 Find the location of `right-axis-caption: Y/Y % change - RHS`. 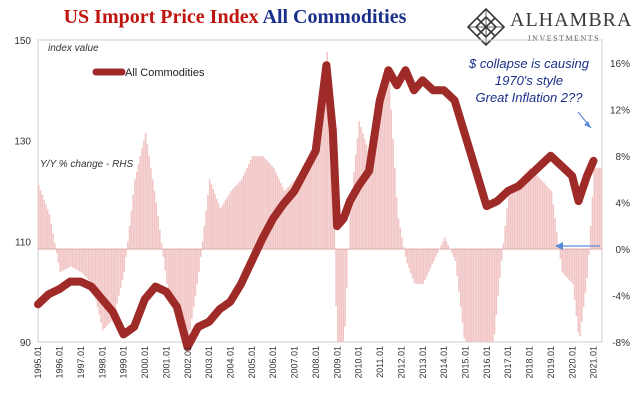

right-axis-caption: Y/Y % change - RHS is located at coordinates (87, 164).